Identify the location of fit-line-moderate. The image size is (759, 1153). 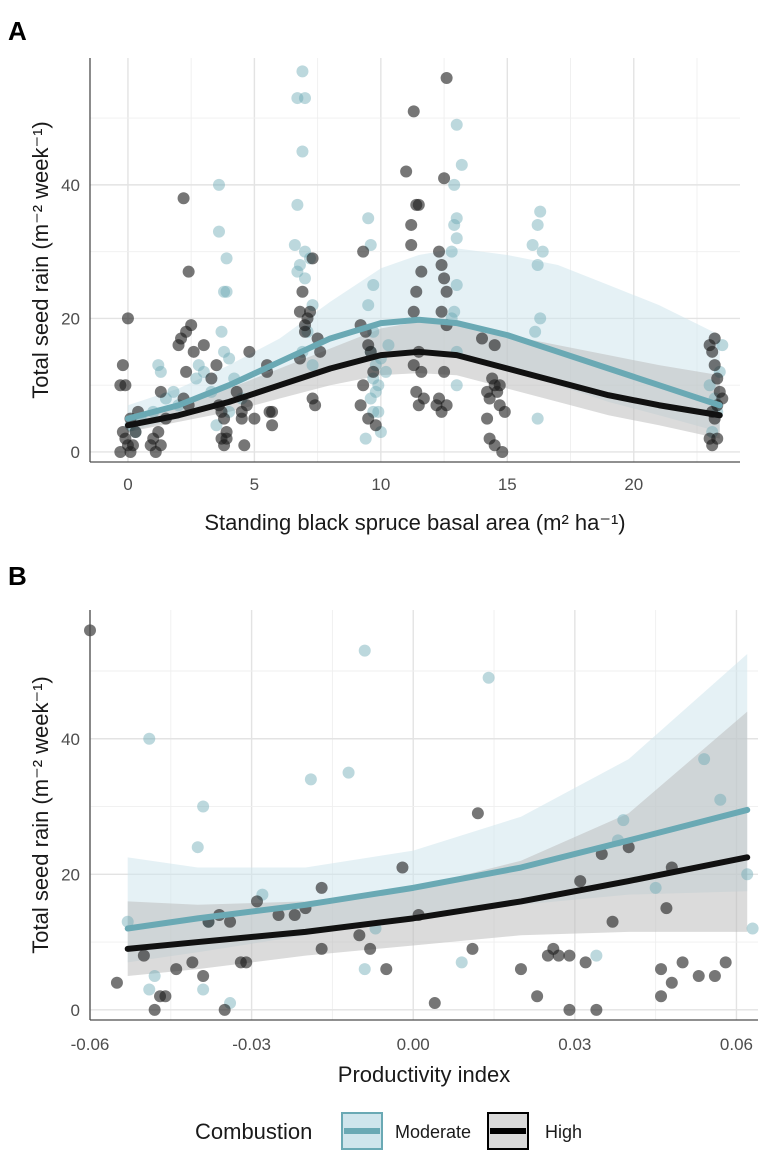
(437, 869).